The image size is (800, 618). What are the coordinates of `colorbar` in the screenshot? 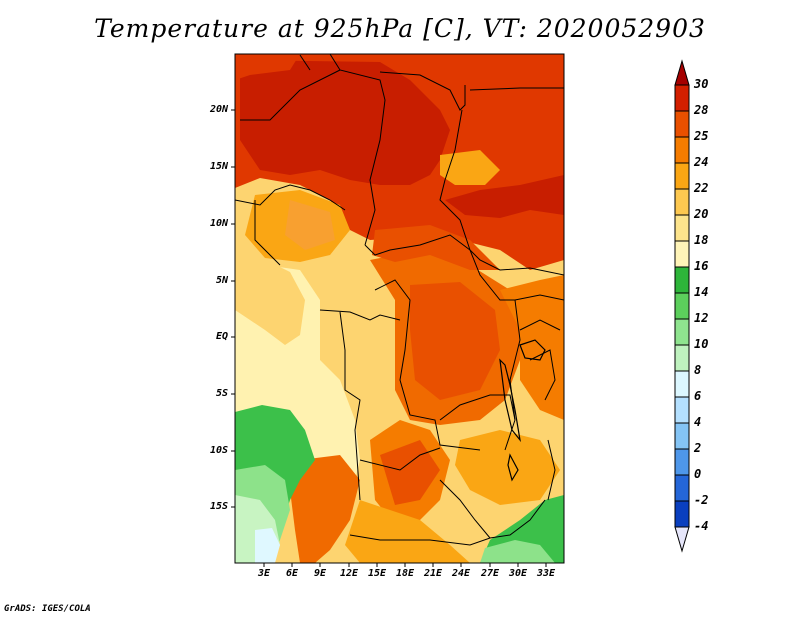 It's located at (682, 306).